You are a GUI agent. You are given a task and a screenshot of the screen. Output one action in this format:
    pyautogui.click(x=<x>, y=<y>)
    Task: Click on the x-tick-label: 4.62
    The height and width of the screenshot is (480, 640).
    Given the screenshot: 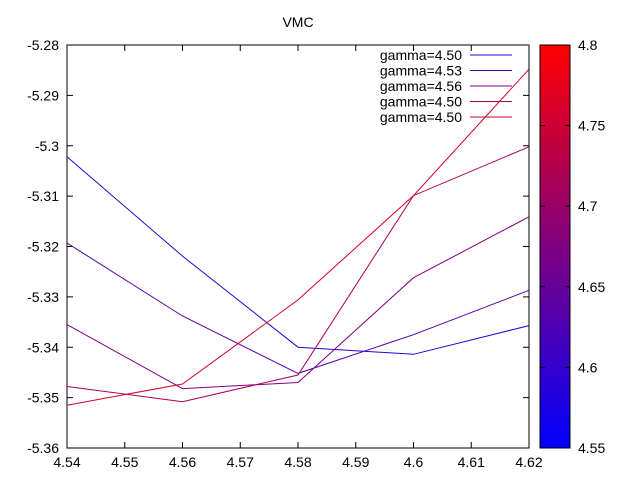 What is the action you would take?
    pyautogui.click(x=528, y=462)
    